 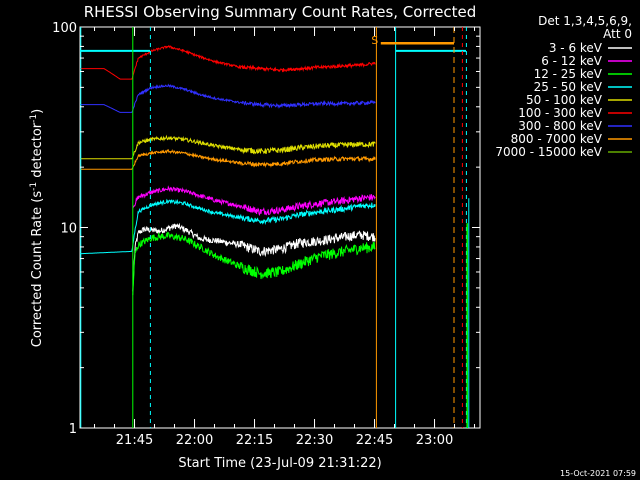 I want to click on y-tick-label: 10, so click(x=68, y=229).